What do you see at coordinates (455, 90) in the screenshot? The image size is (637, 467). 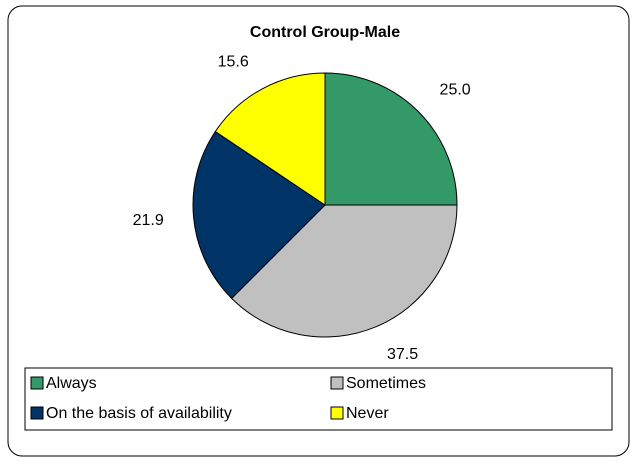 I see `data-label: 25.0` at bounding box center [455, 90].